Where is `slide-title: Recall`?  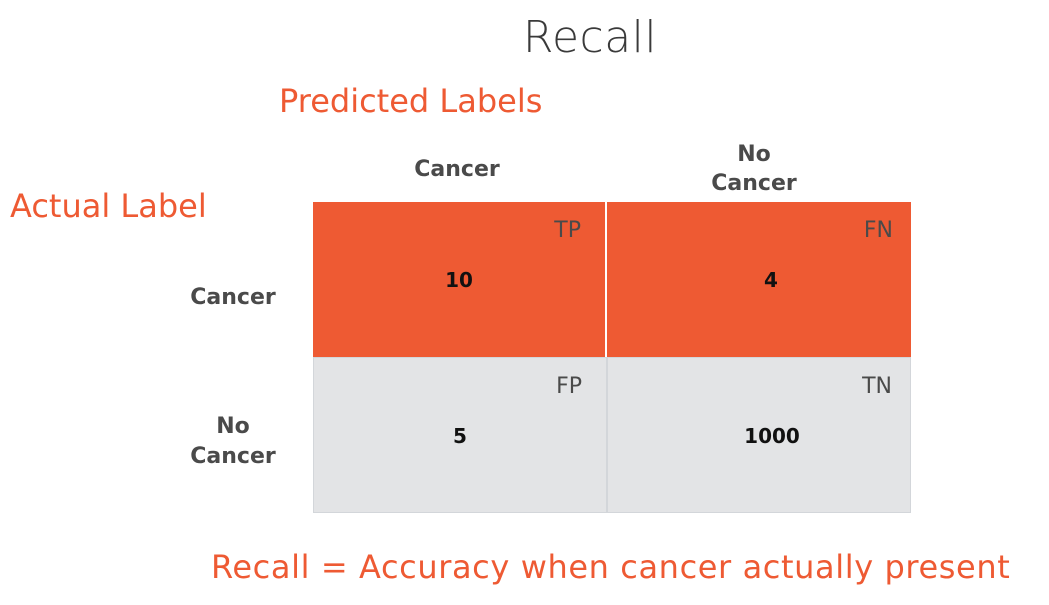 slide-title: Recall is located at coordinates (590, 37).